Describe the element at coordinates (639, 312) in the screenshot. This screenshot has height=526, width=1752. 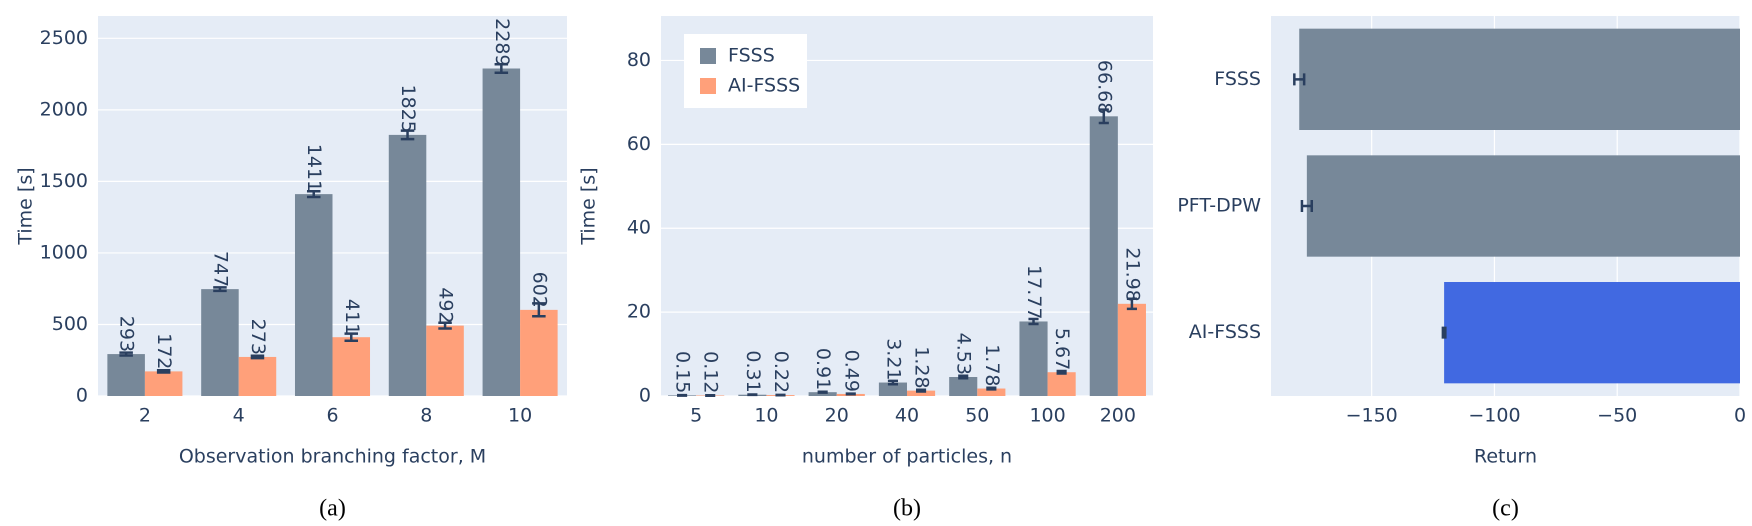
I see `y-tick-label: 20` at that location.